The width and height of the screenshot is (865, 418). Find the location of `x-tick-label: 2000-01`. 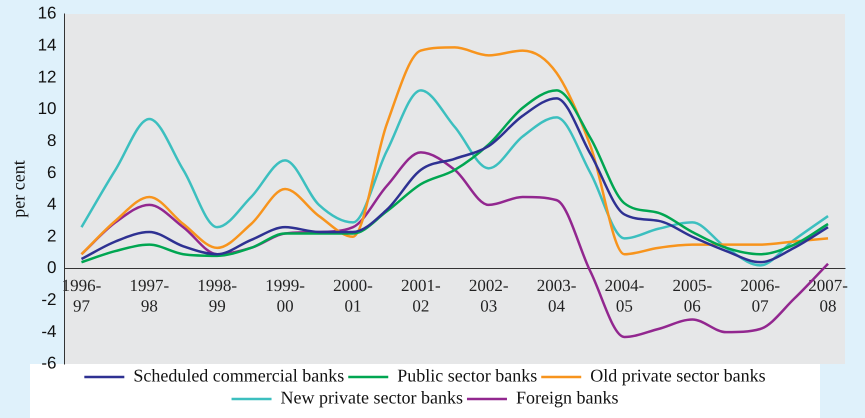

x-tick-label: 2000-01 is located at coordinates (353, 296).